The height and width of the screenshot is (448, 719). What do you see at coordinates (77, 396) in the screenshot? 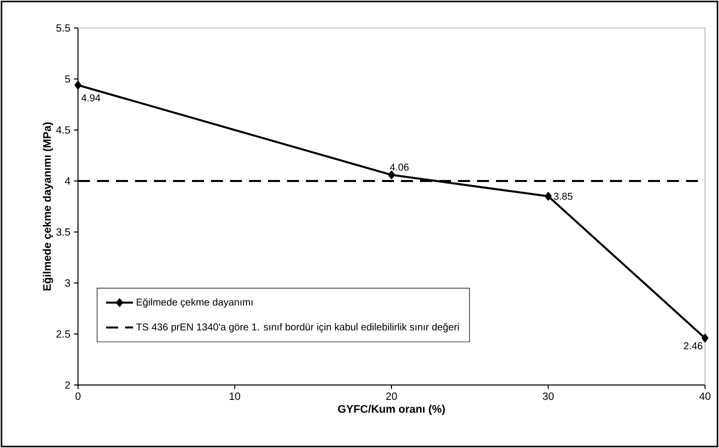
I see `x-tick-label: 0` at bounding box center [77, 396].